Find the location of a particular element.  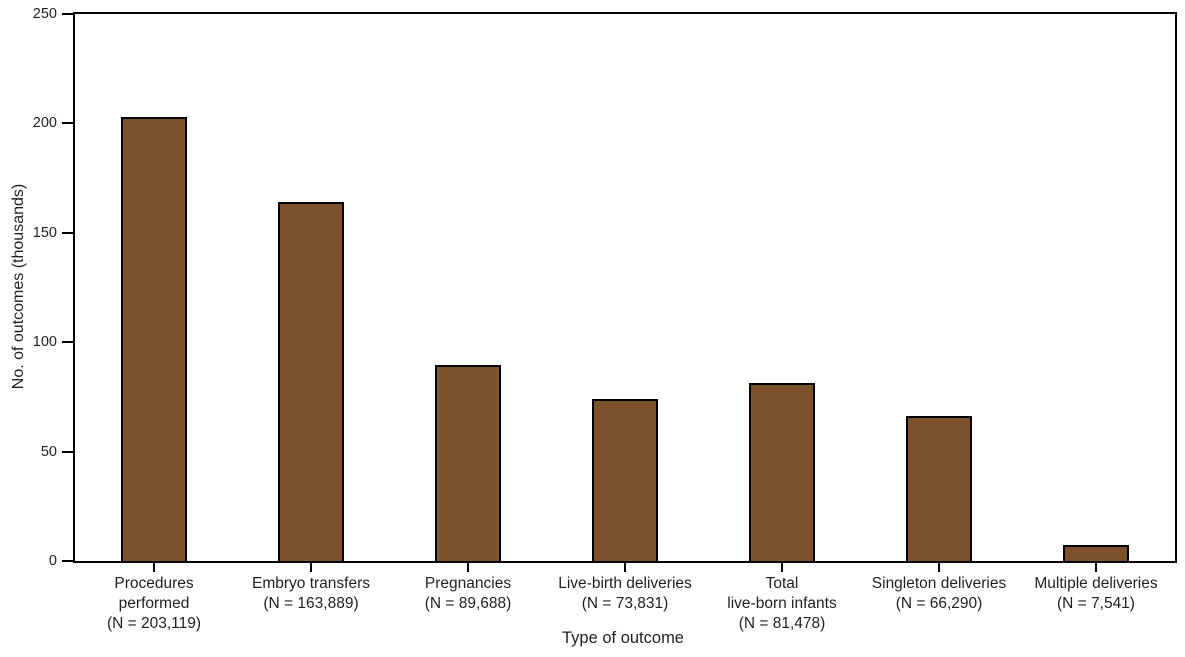

x-category-label-line: (N = 81,478) is located at coordinates (782, 623).